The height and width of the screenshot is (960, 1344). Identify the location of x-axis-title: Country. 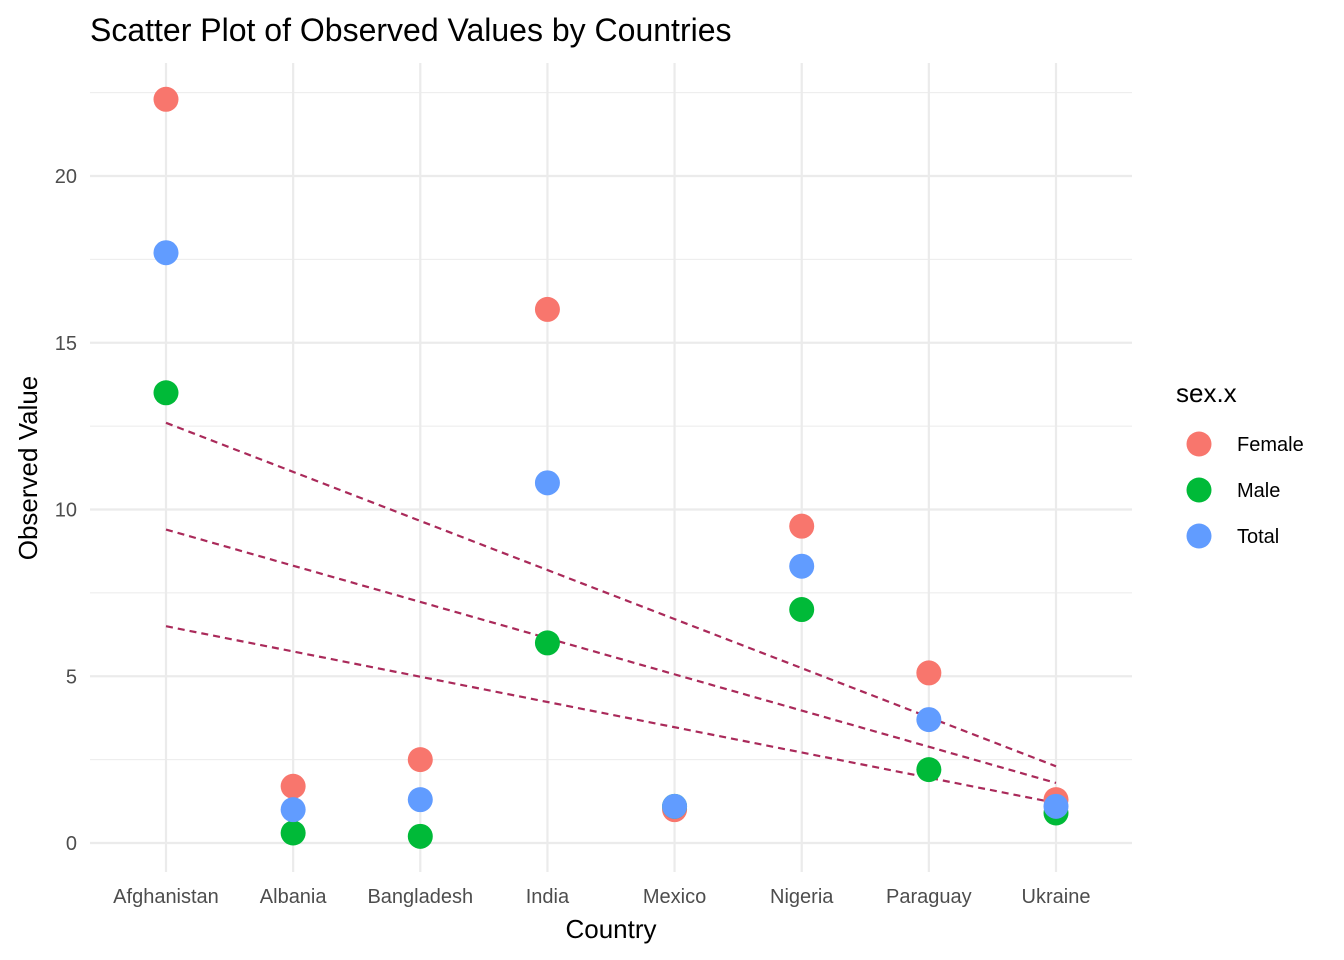
(610, 929).